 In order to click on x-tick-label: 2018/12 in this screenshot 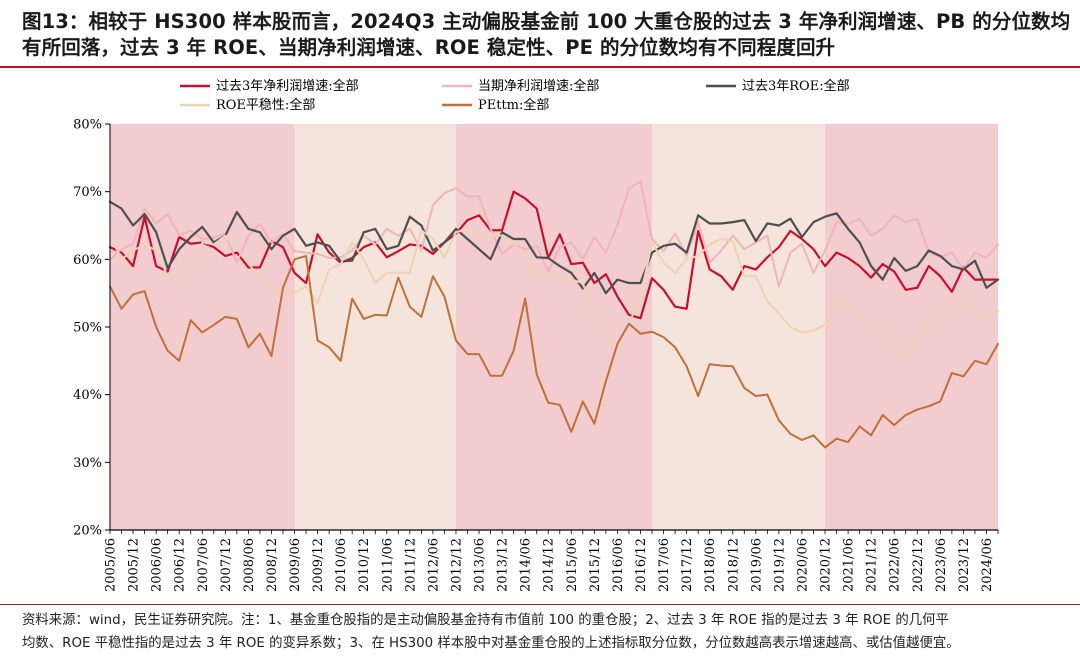, I will do `click(733, 565)`.